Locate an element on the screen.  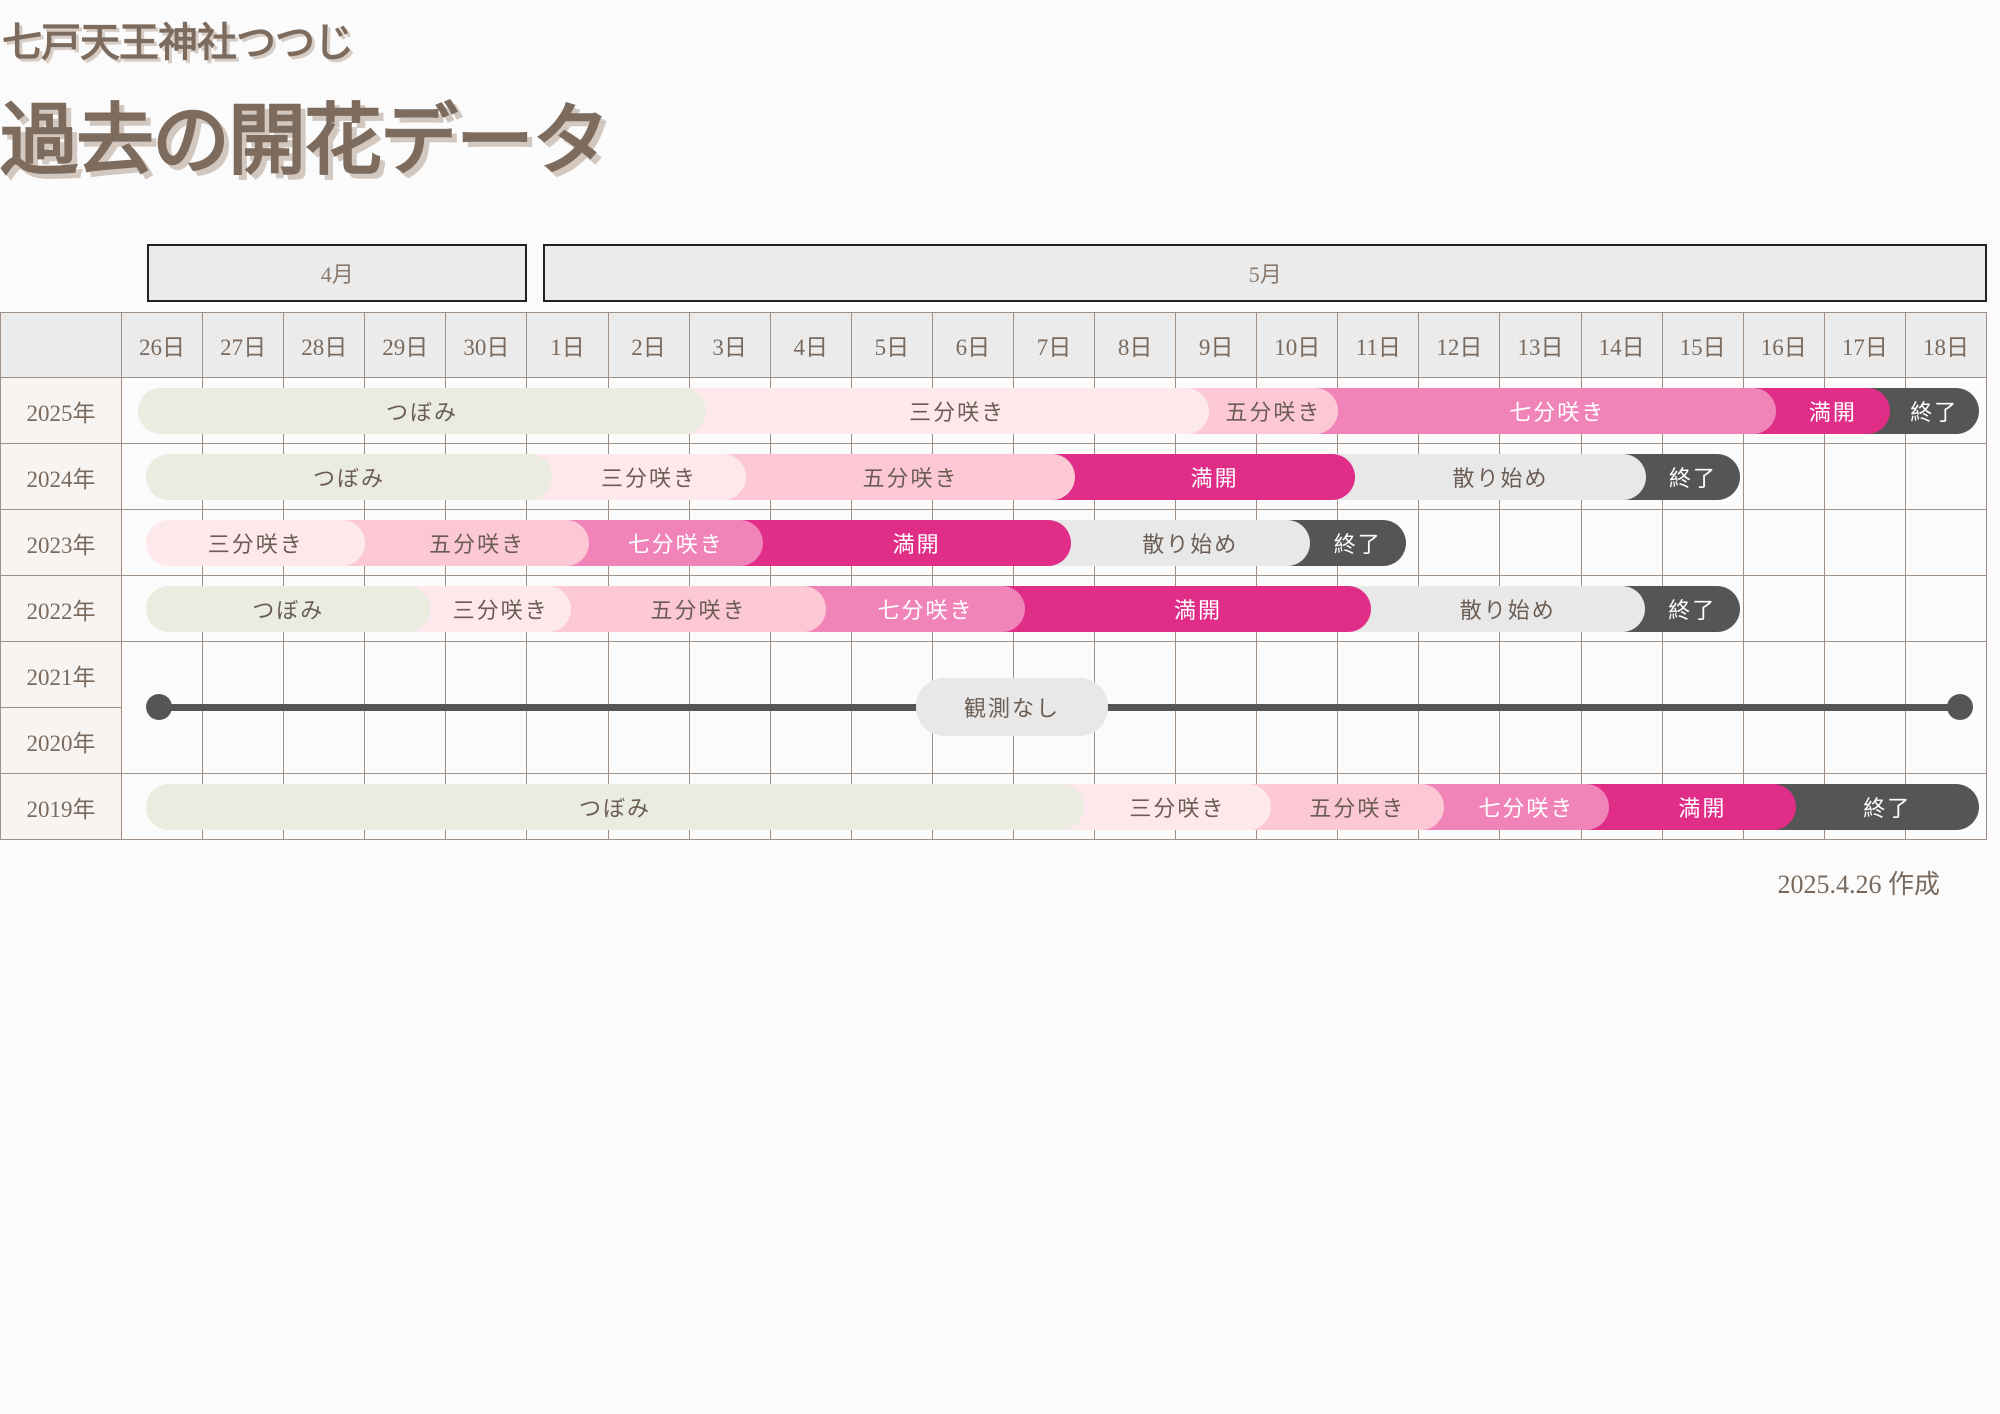
month-header: 4月 is located at coordinates (337, 273).